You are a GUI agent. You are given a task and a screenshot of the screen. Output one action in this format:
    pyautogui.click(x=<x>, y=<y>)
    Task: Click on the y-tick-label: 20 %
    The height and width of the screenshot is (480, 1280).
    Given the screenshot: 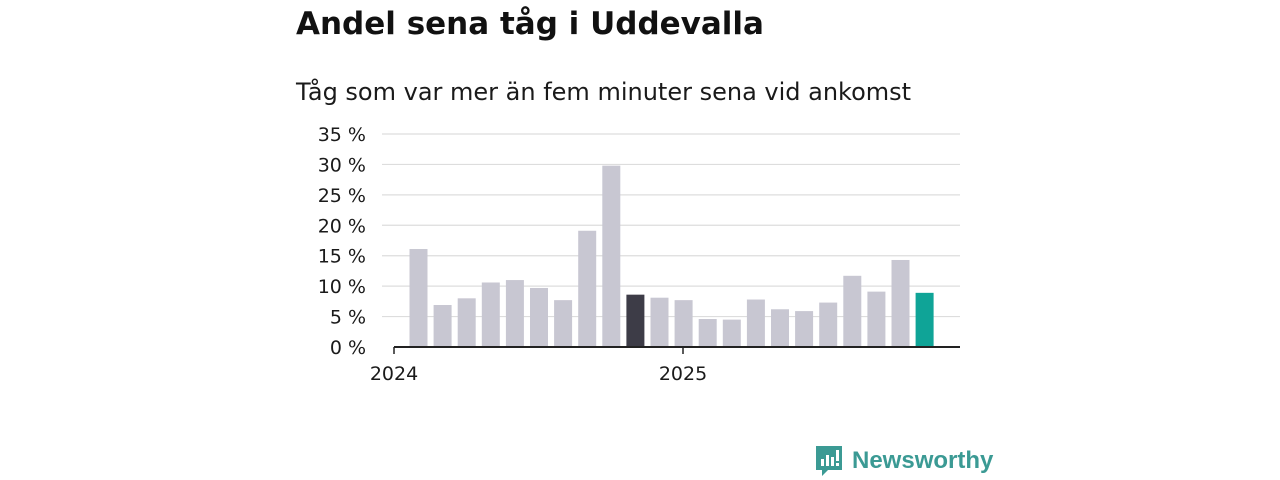 What is the action you would take?
    pyautogui.click(x=342, y=226)
    